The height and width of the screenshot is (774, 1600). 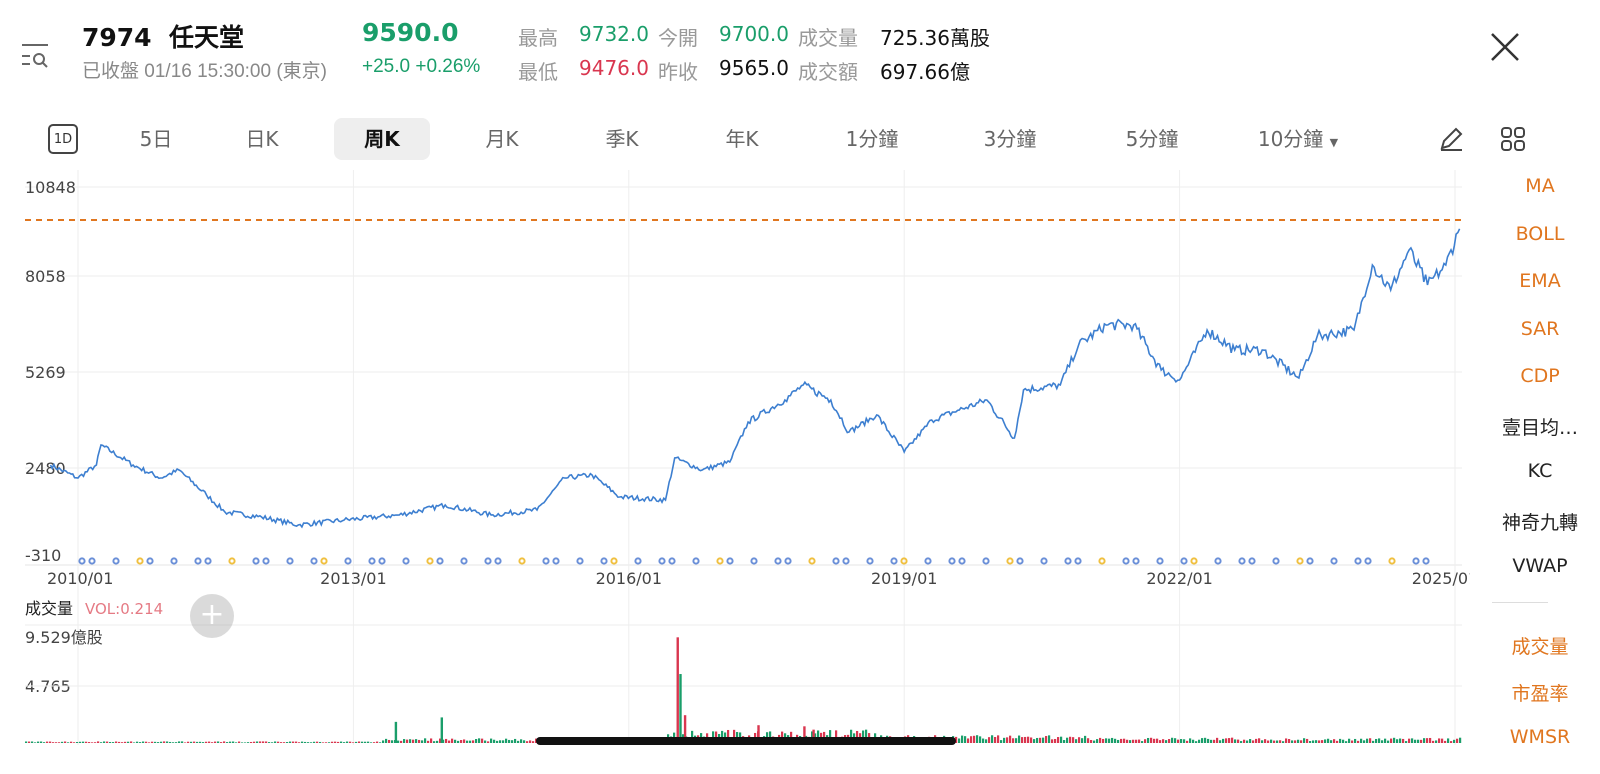 I want to click on tab-period: 月K, so click(x=502, y=139).